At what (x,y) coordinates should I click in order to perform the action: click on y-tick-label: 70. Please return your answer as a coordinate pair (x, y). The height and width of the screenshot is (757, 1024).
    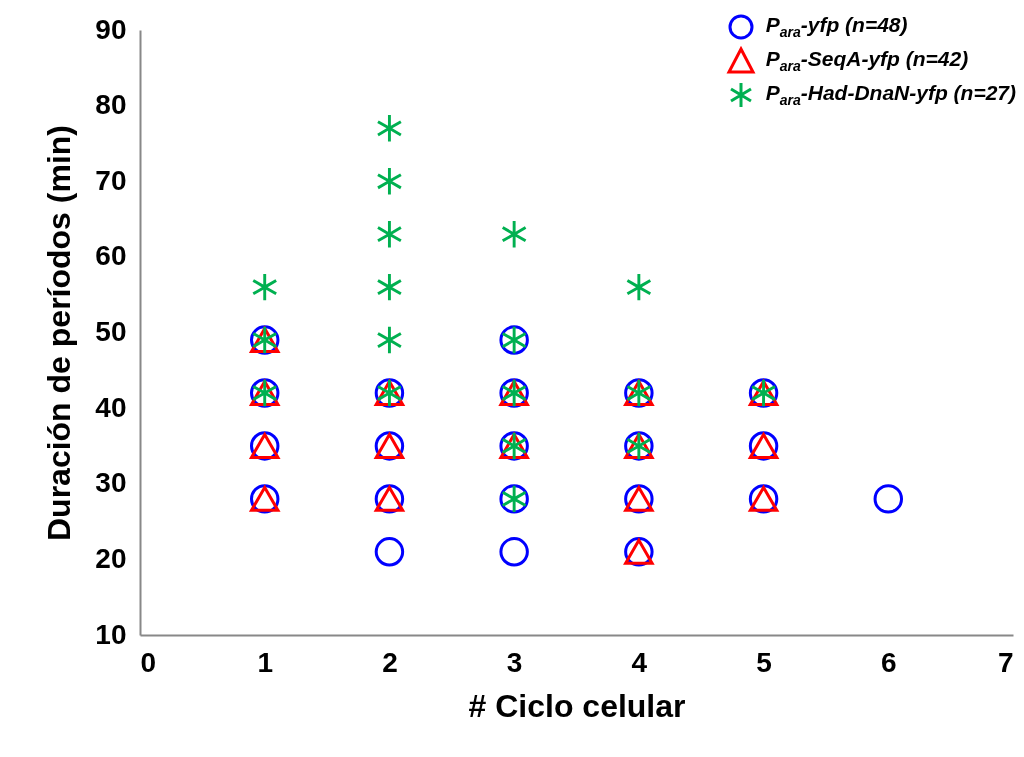
    Looking at the image, I should click on (111, 180).